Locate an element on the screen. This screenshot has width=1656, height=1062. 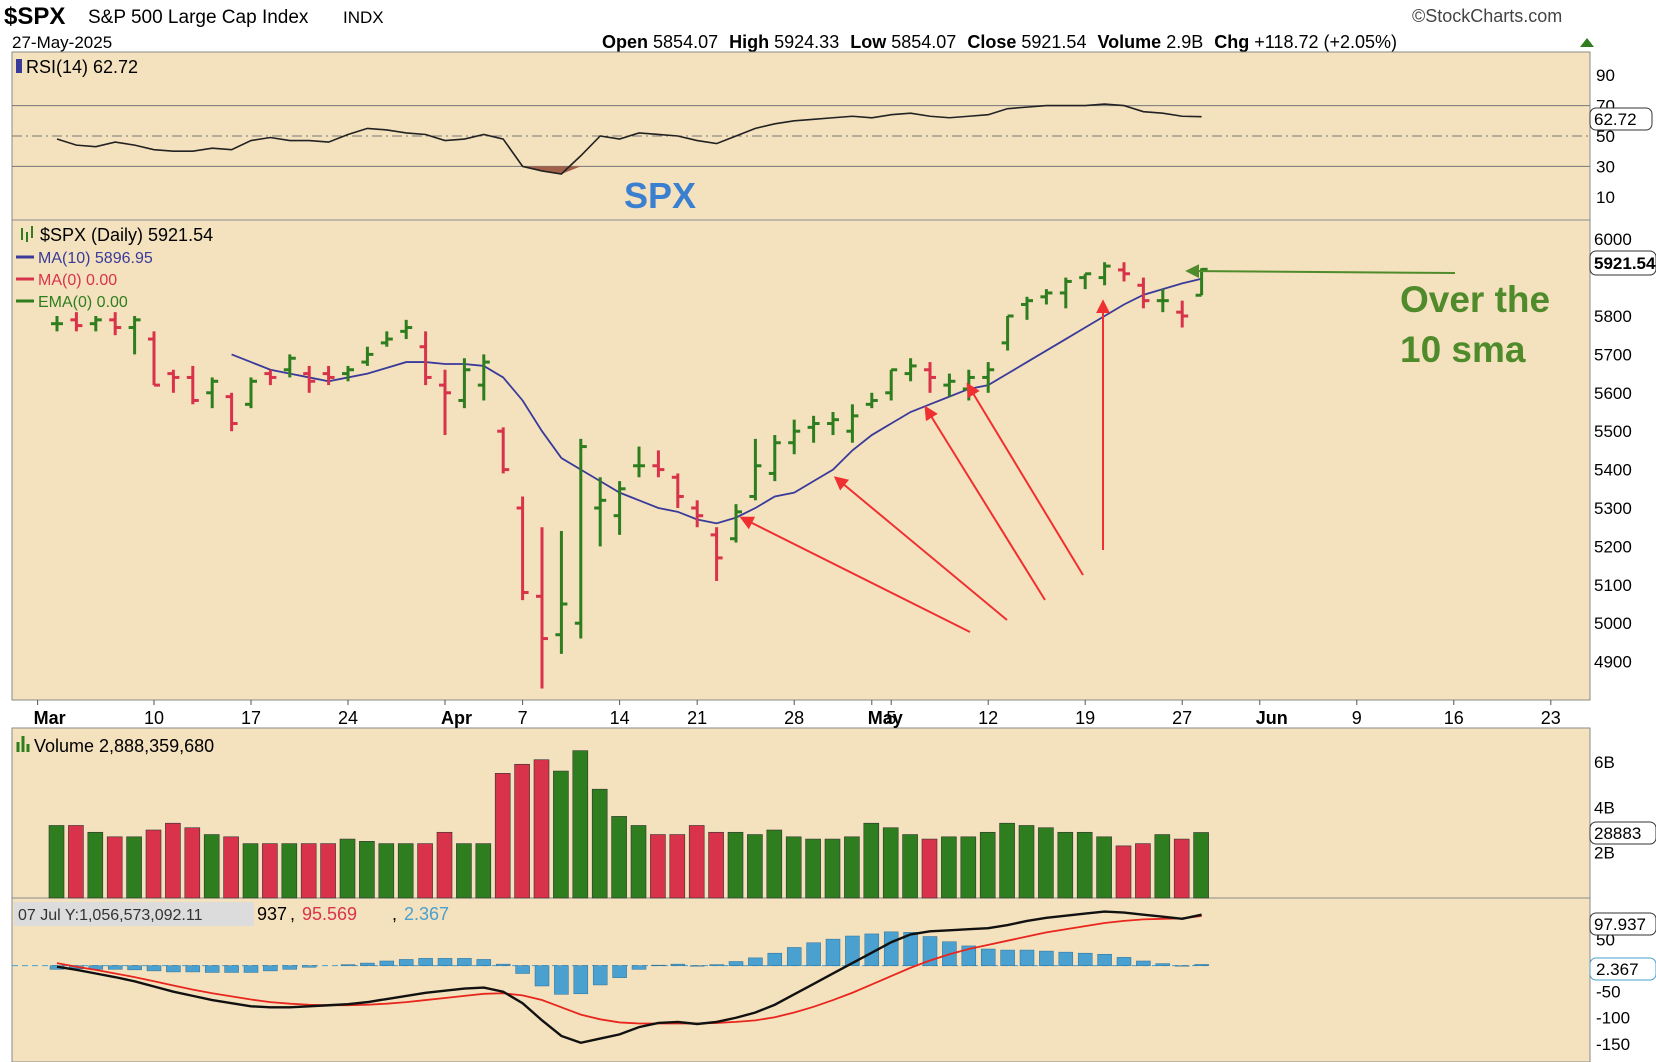
macd-comma-1: , is located at coordinates (292, 914).